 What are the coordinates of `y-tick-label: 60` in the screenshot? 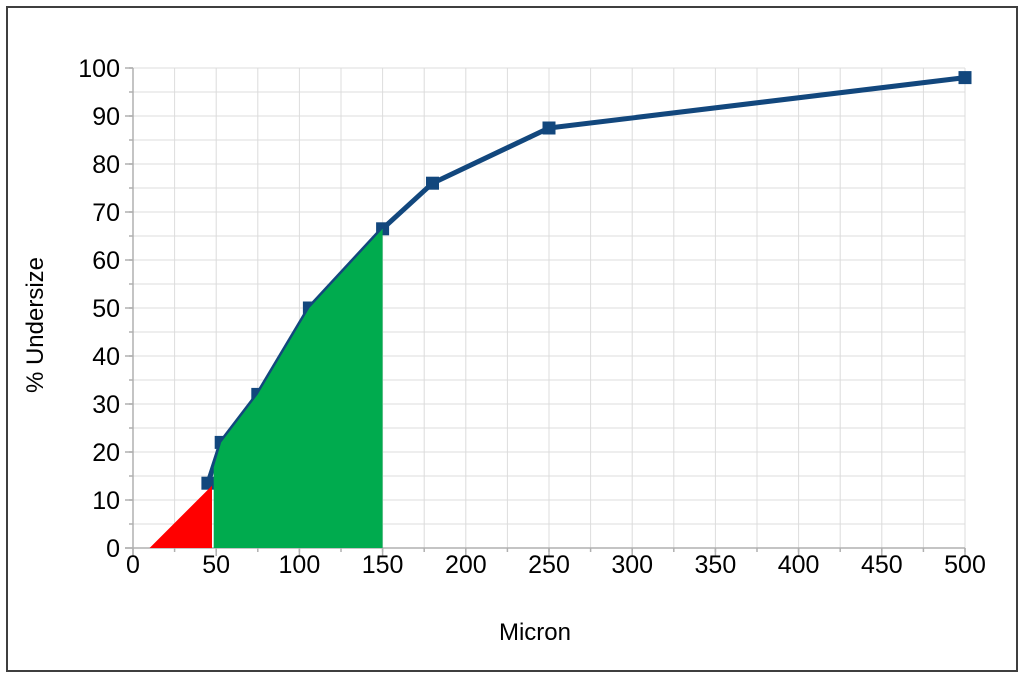 It's located at (106, 261).